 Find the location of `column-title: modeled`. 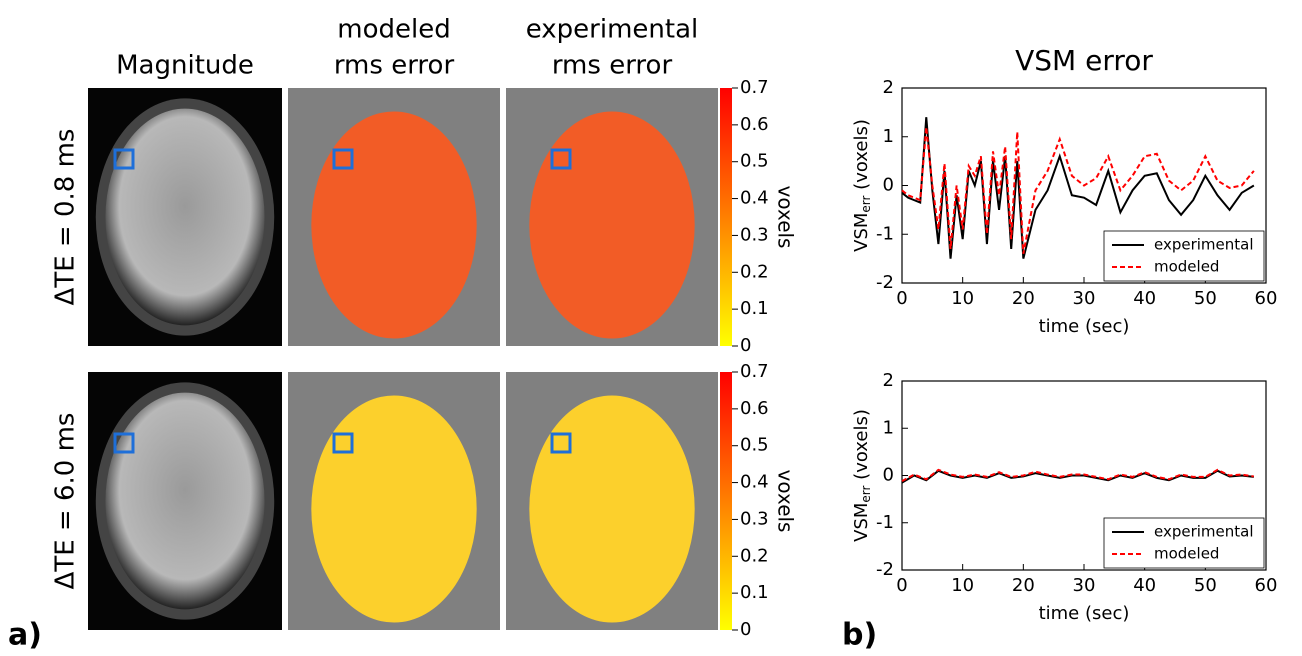

column-title: modeled is located at coordinates (393, 30).